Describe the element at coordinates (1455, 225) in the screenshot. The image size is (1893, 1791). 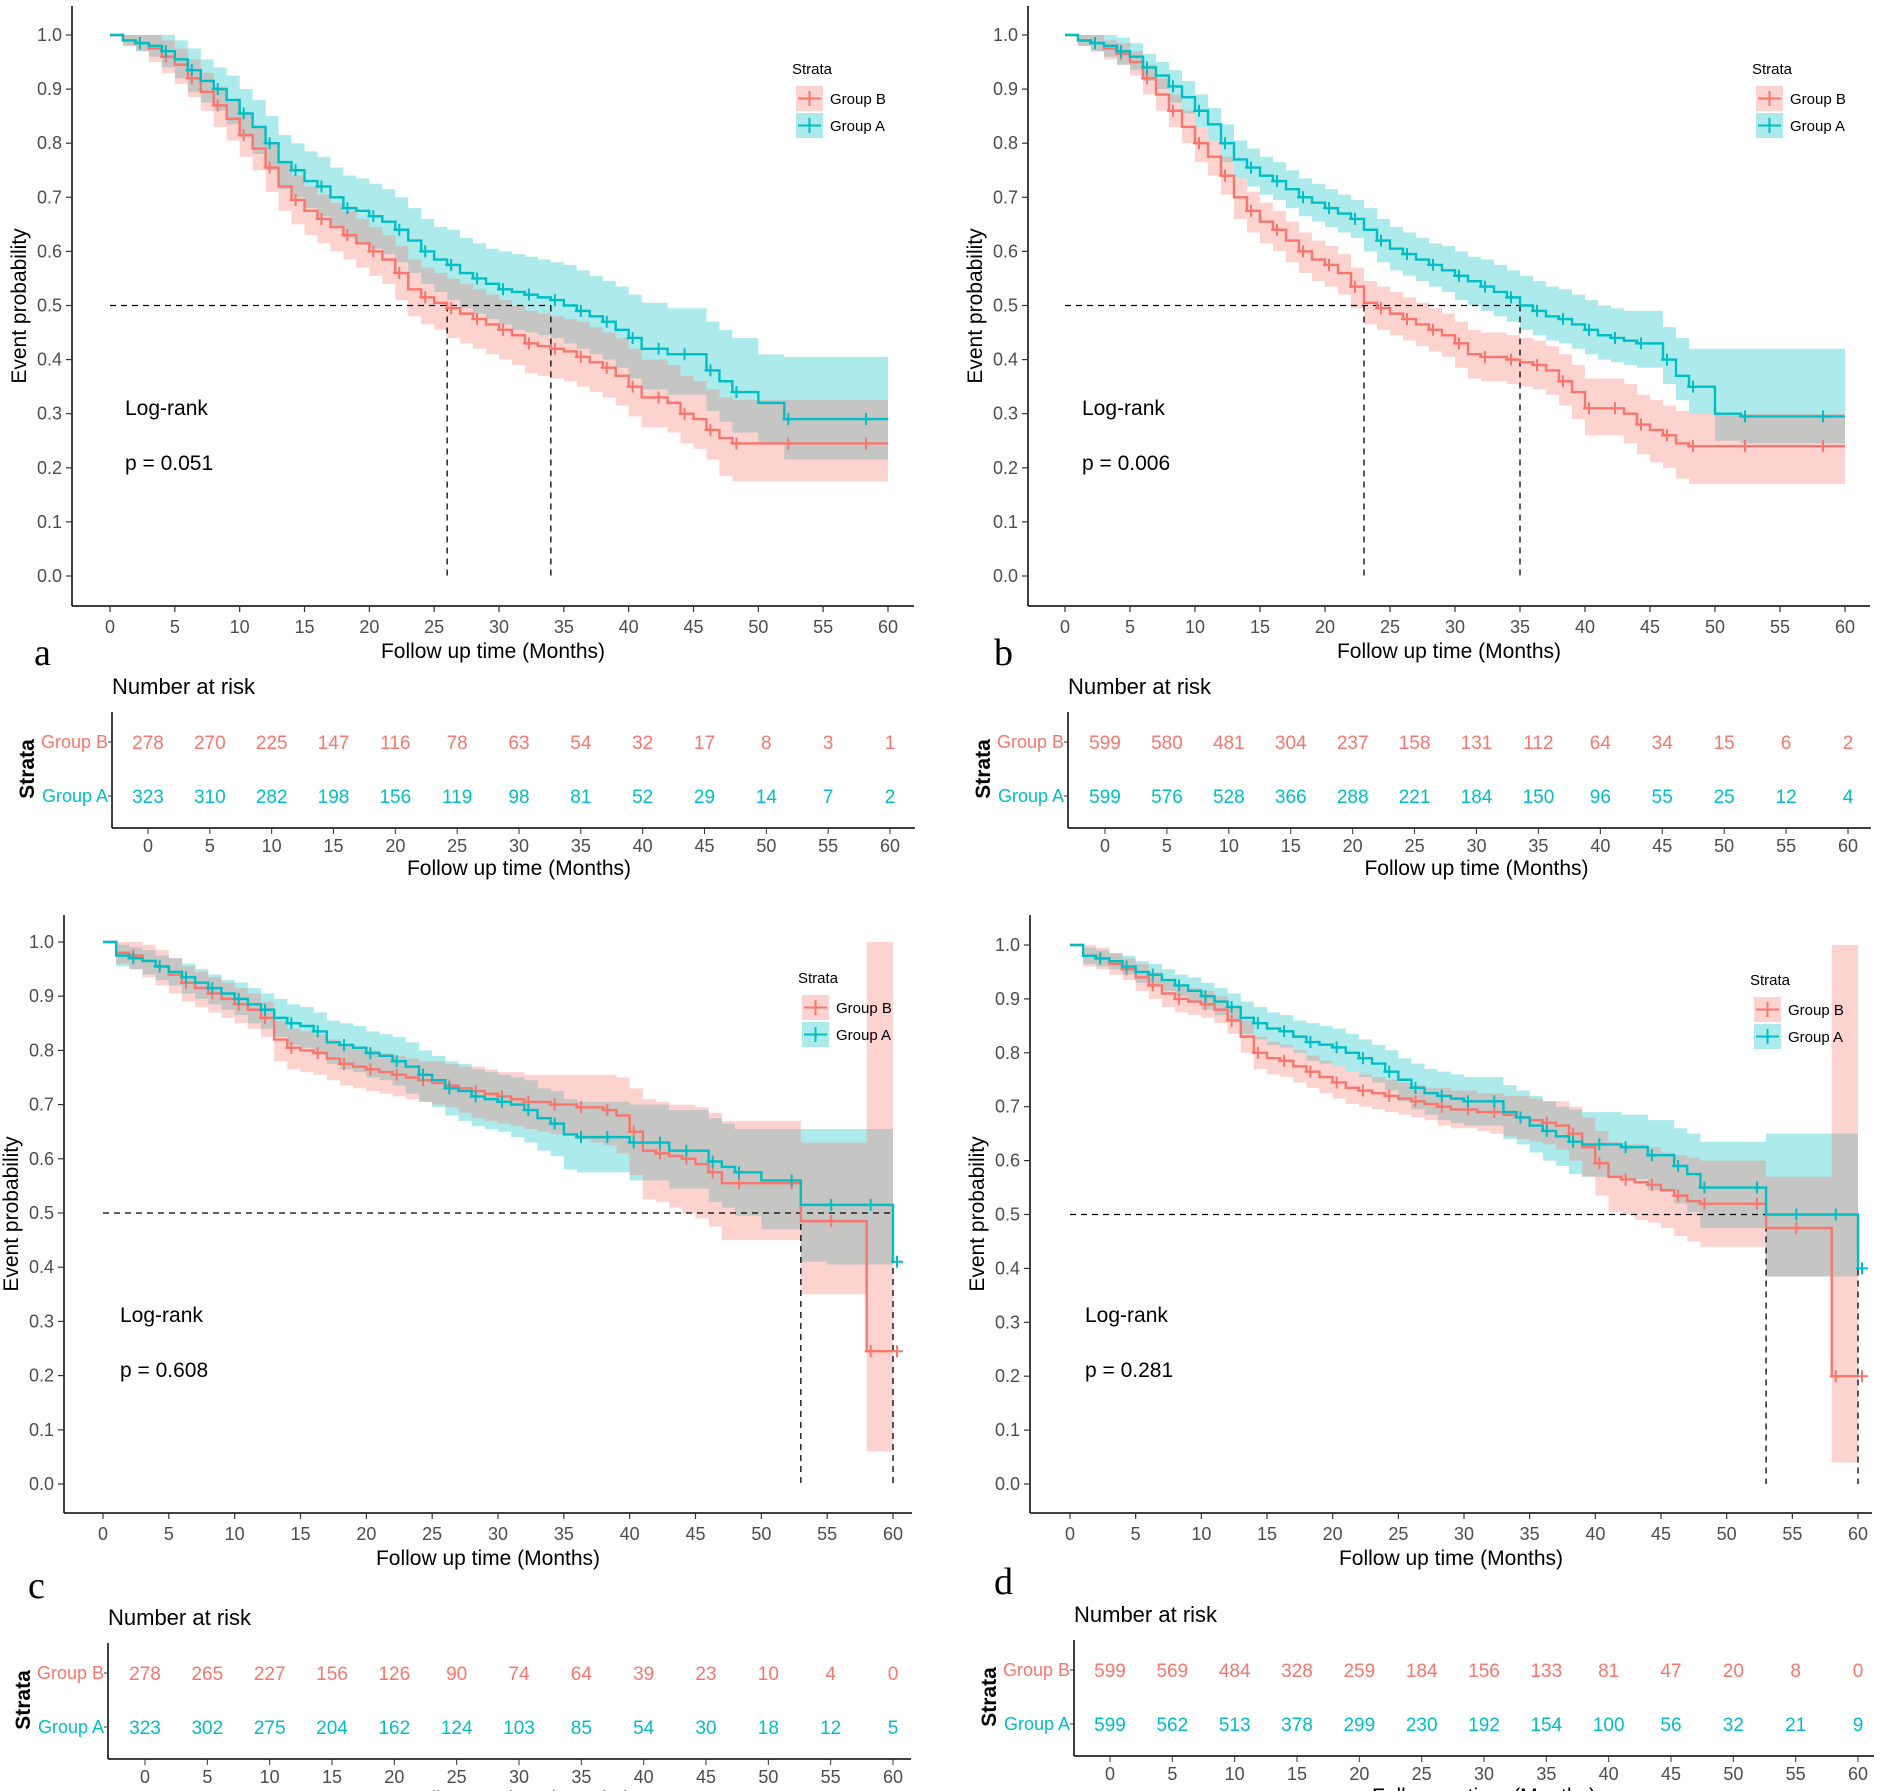
I see `group-a-survival-curve` at that location.